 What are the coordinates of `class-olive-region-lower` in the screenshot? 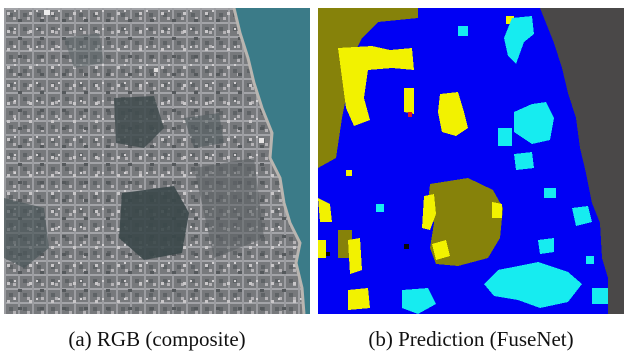 It's located at (345, 244).